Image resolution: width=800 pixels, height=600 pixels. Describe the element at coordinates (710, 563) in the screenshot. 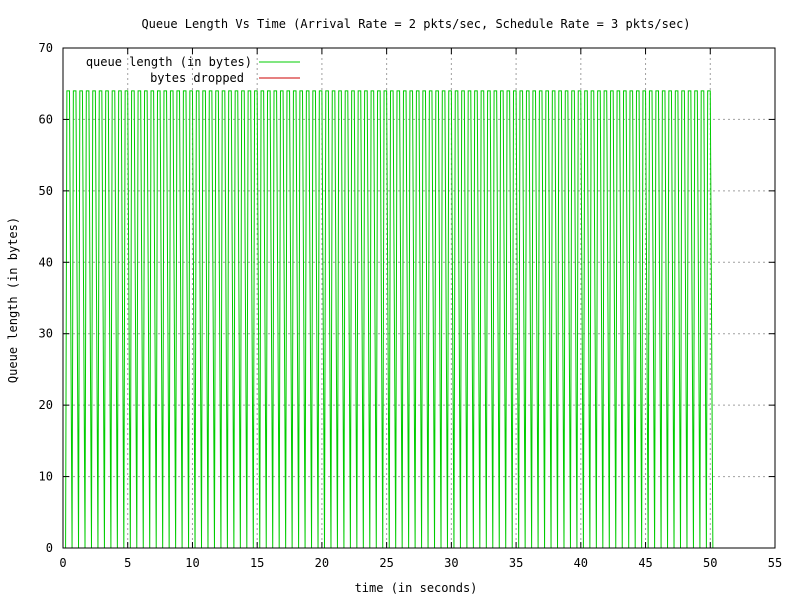

I see `x-tick-label: 50` at that location.